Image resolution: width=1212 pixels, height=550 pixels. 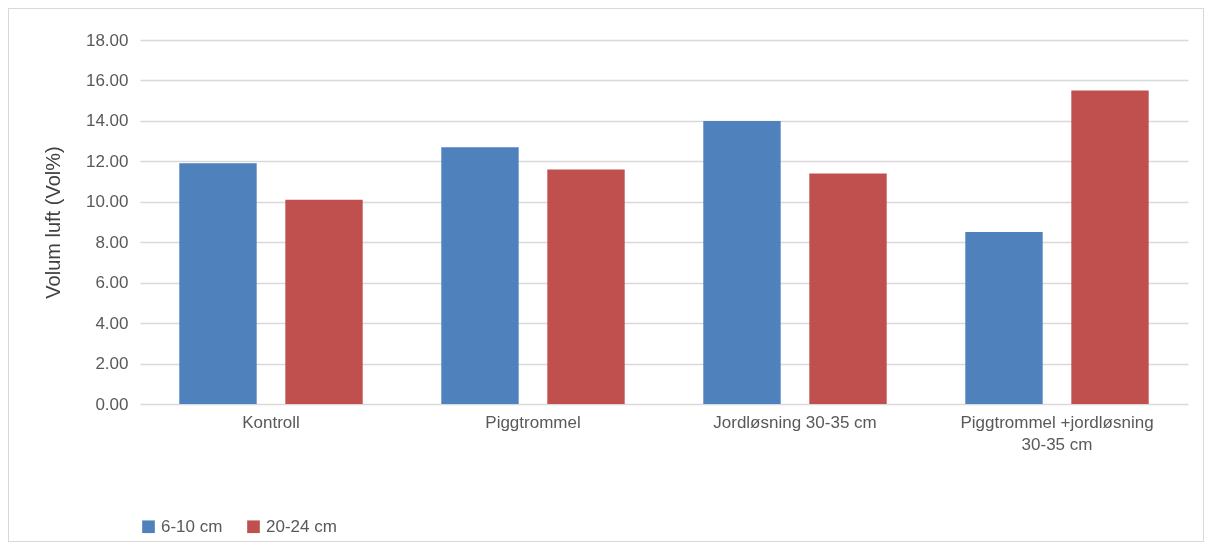 I want to click on y-tick-label: 16.00, so click(x=107, y=80).